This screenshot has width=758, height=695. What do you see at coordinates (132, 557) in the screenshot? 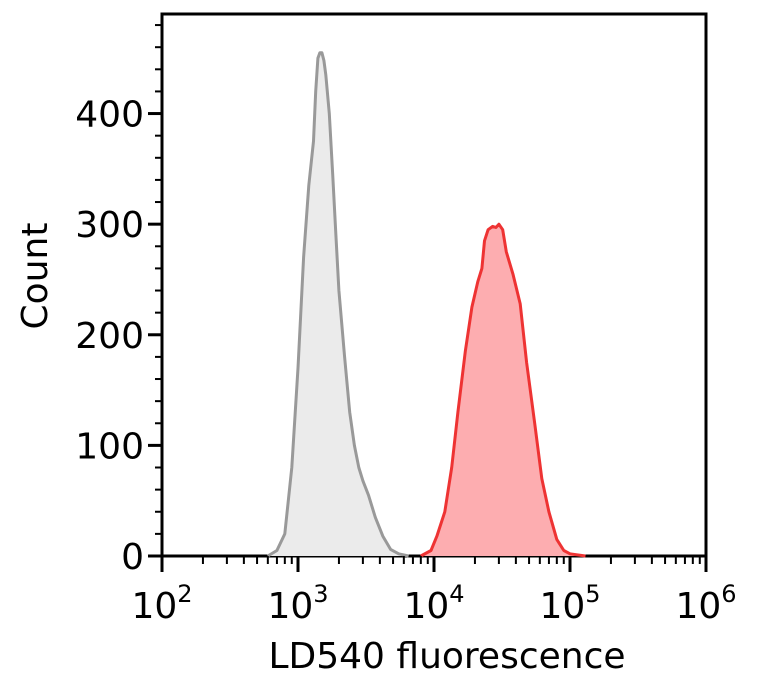
I see `y-tick-label-0: 0` at bounding box center [132, 557].